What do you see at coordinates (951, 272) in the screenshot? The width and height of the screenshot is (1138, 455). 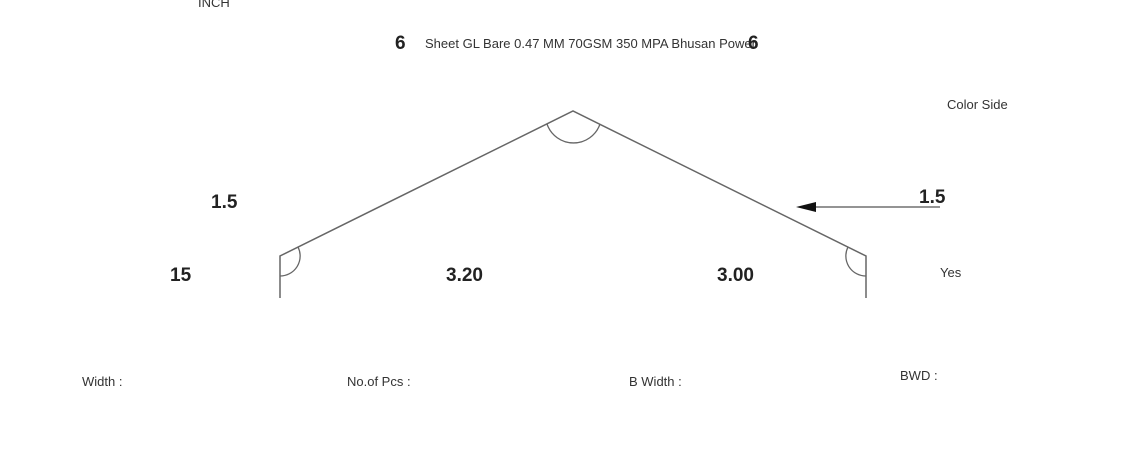 I see `yes-label: Yes` at bounding box center [951, 272].